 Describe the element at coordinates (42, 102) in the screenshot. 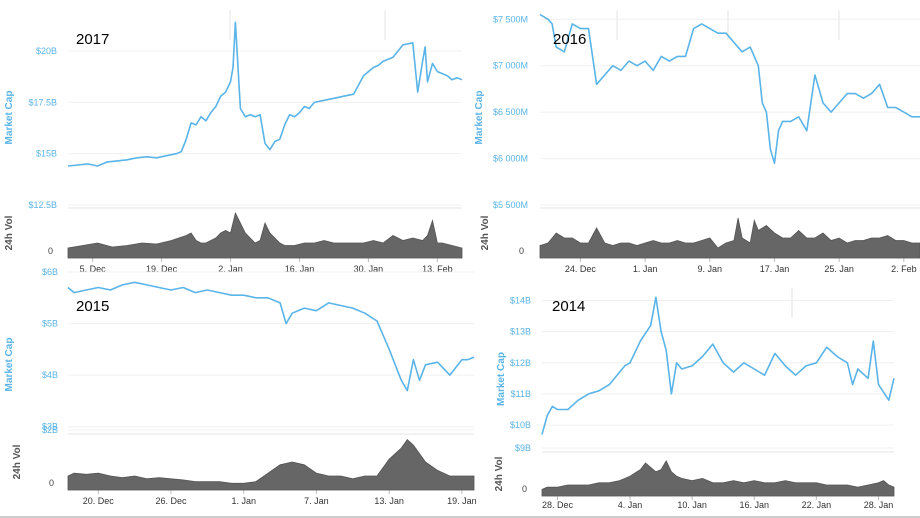

I see `y-tick-label: $17.5B` at that location.